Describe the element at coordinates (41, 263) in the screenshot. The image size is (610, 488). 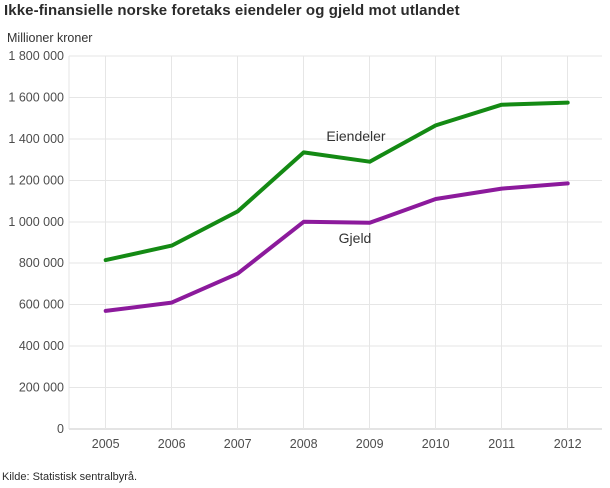
I see `y-tick-label: 800 000` at that location.